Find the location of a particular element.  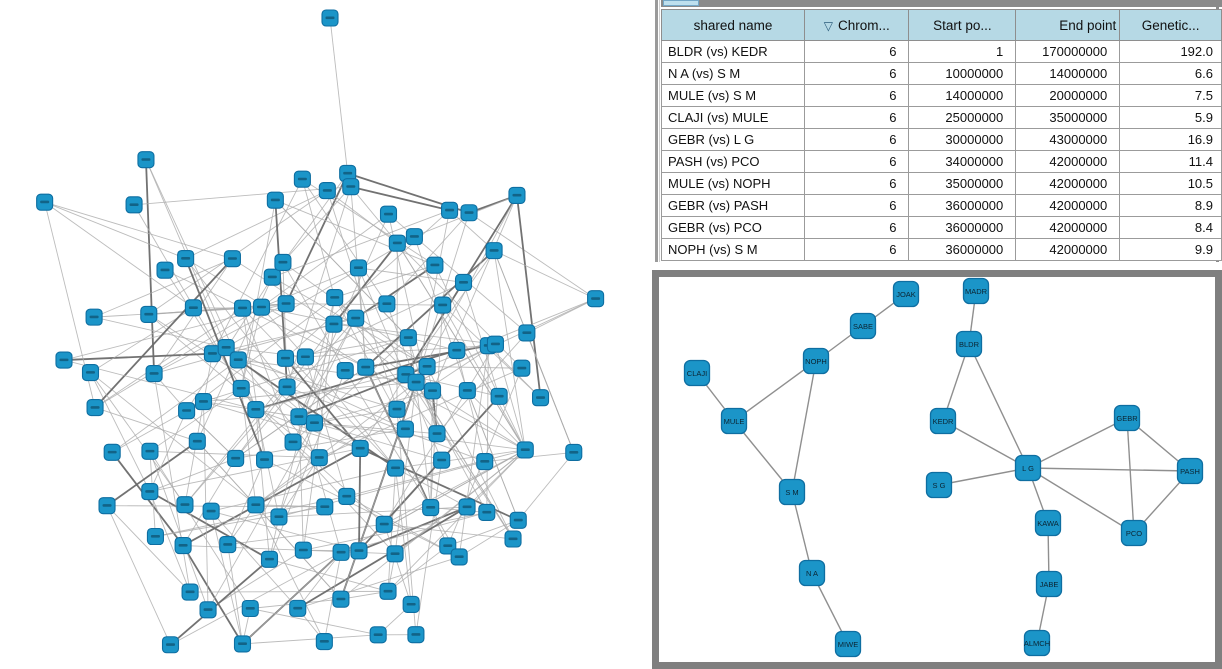

network-edge-bldr-l-g is located at coordinates (998, 406).